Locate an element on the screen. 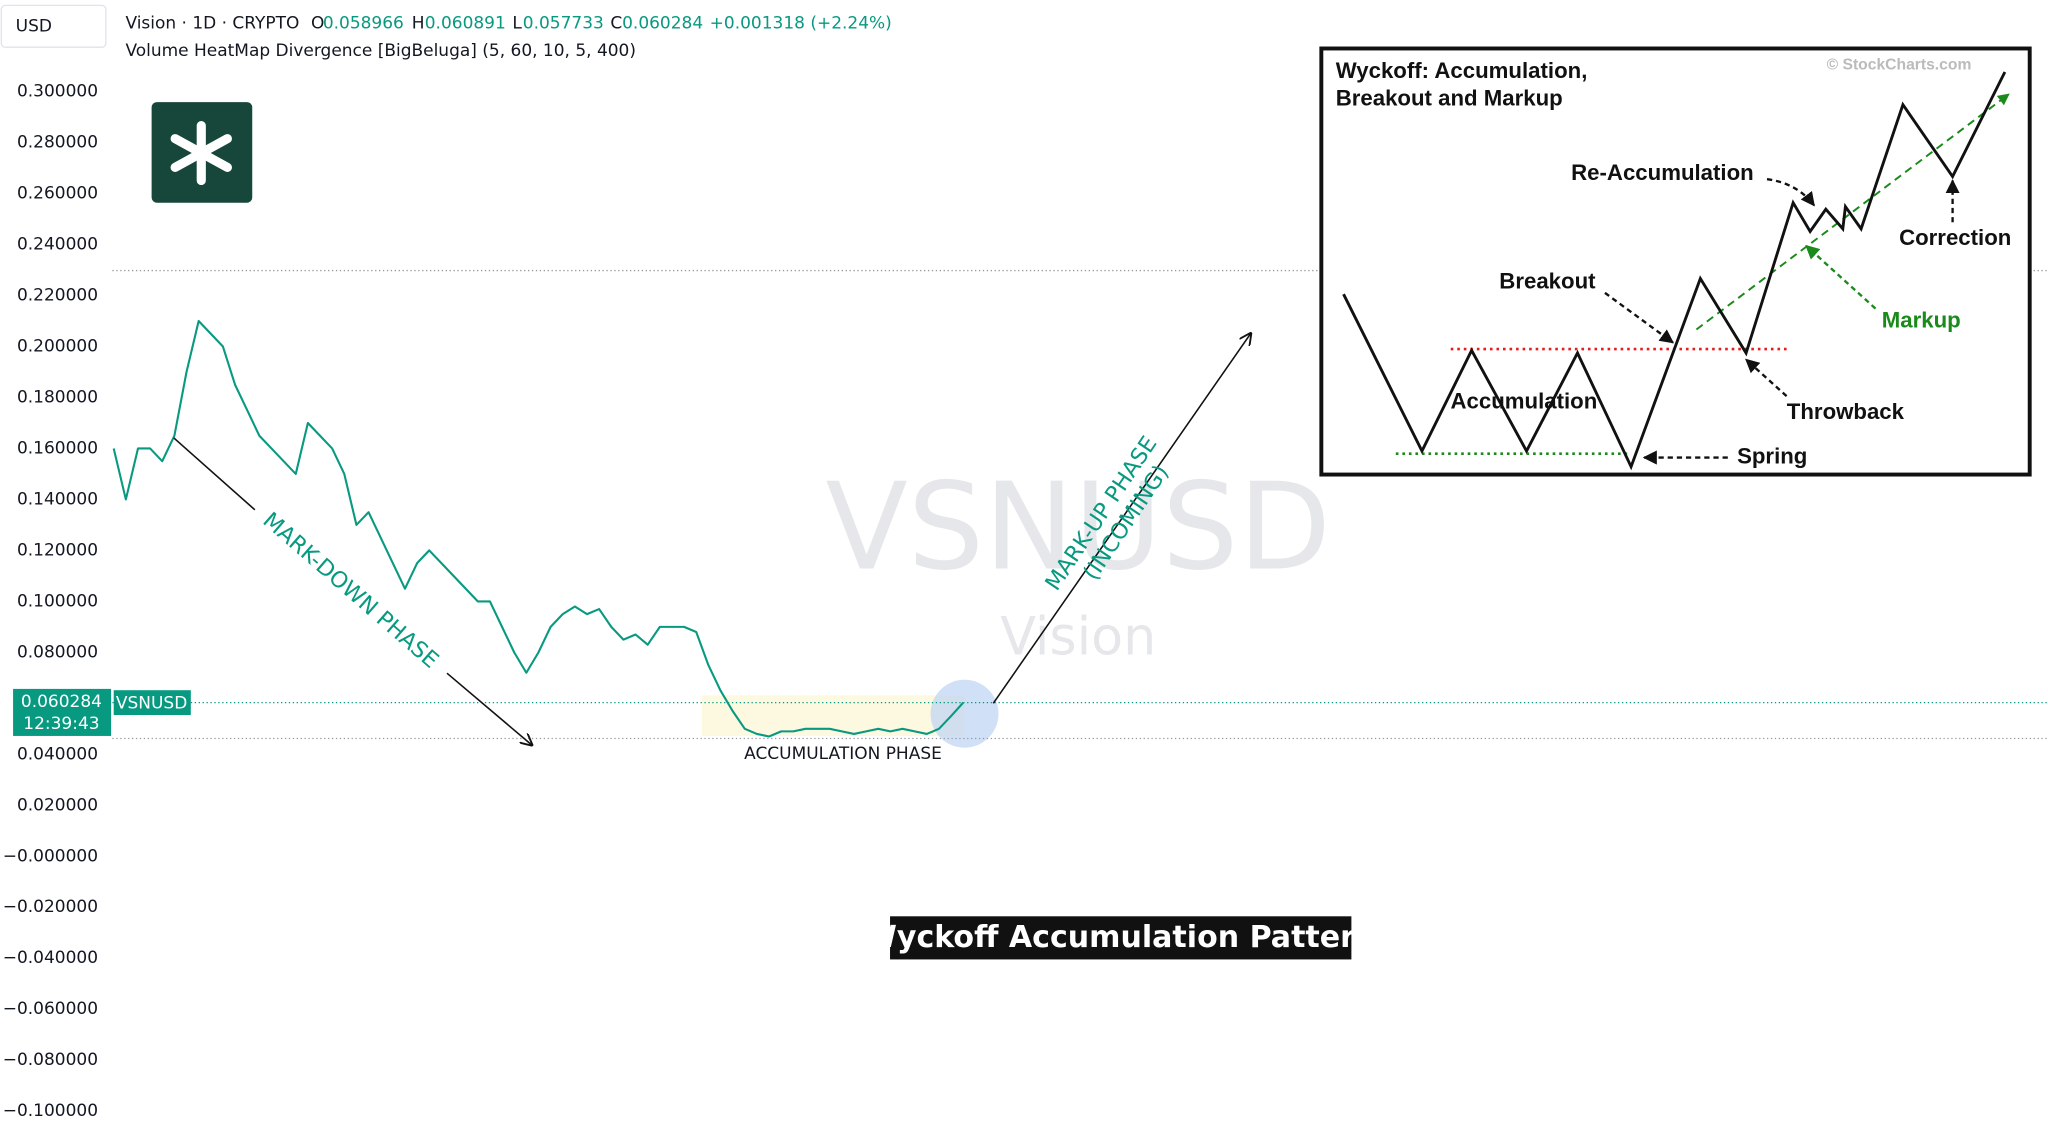  low-label: L is located at coordinates (517, 24).